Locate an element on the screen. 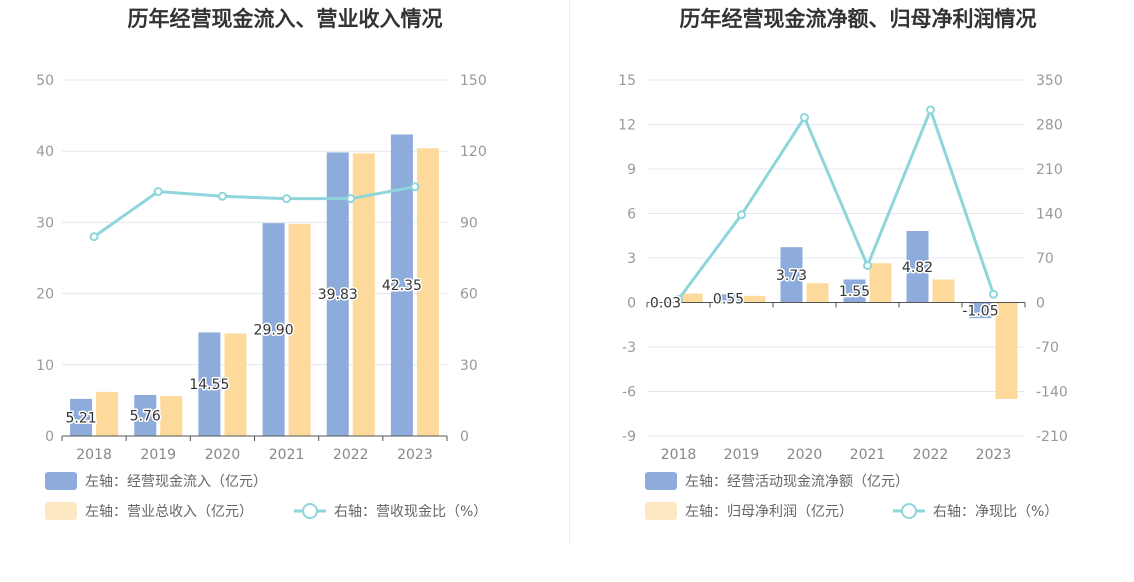  left-axis-tick-label: -3 is located at coordinates (629, 348).